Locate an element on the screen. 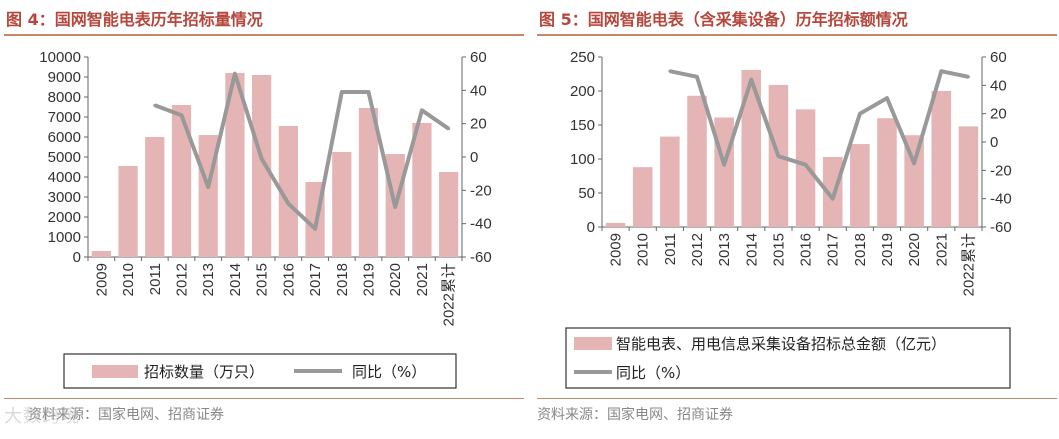  y-tick-label: 3000 is located at coordinates (64, 197).